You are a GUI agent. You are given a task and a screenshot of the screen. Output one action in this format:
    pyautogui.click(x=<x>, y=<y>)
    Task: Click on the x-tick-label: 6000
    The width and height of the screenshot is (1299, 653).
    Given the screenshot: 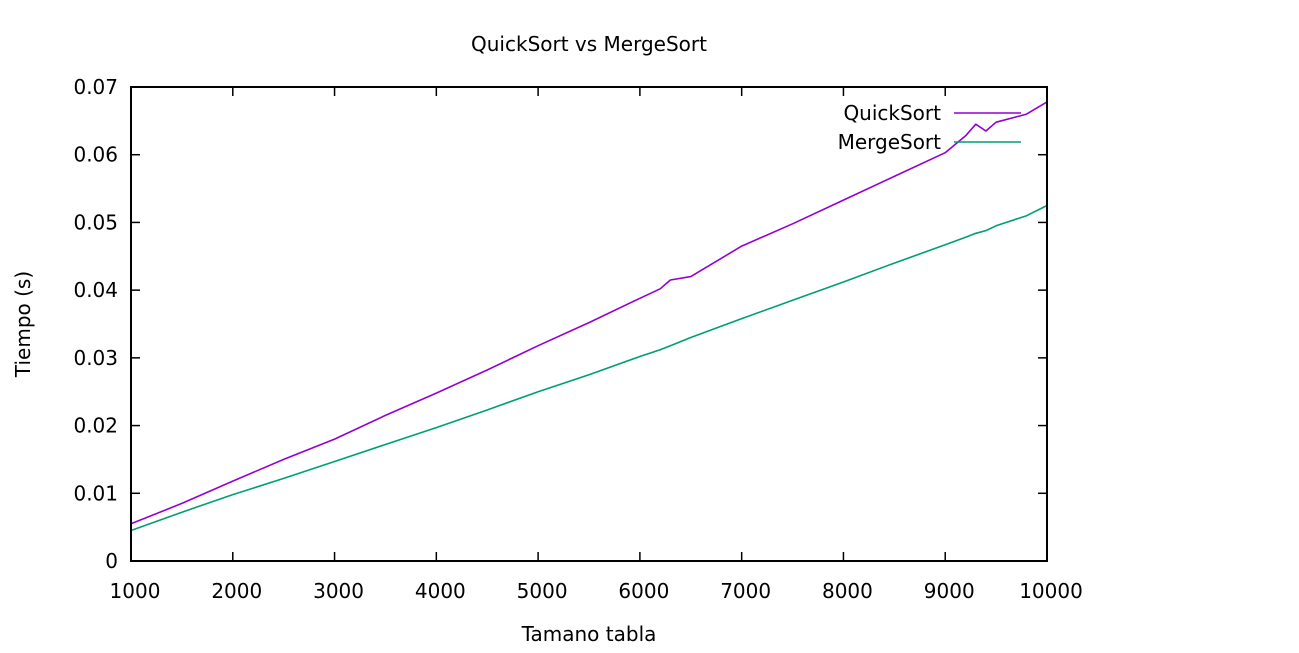 What is the action you would take?
    pyautogui.click(x=643, y=591)
    